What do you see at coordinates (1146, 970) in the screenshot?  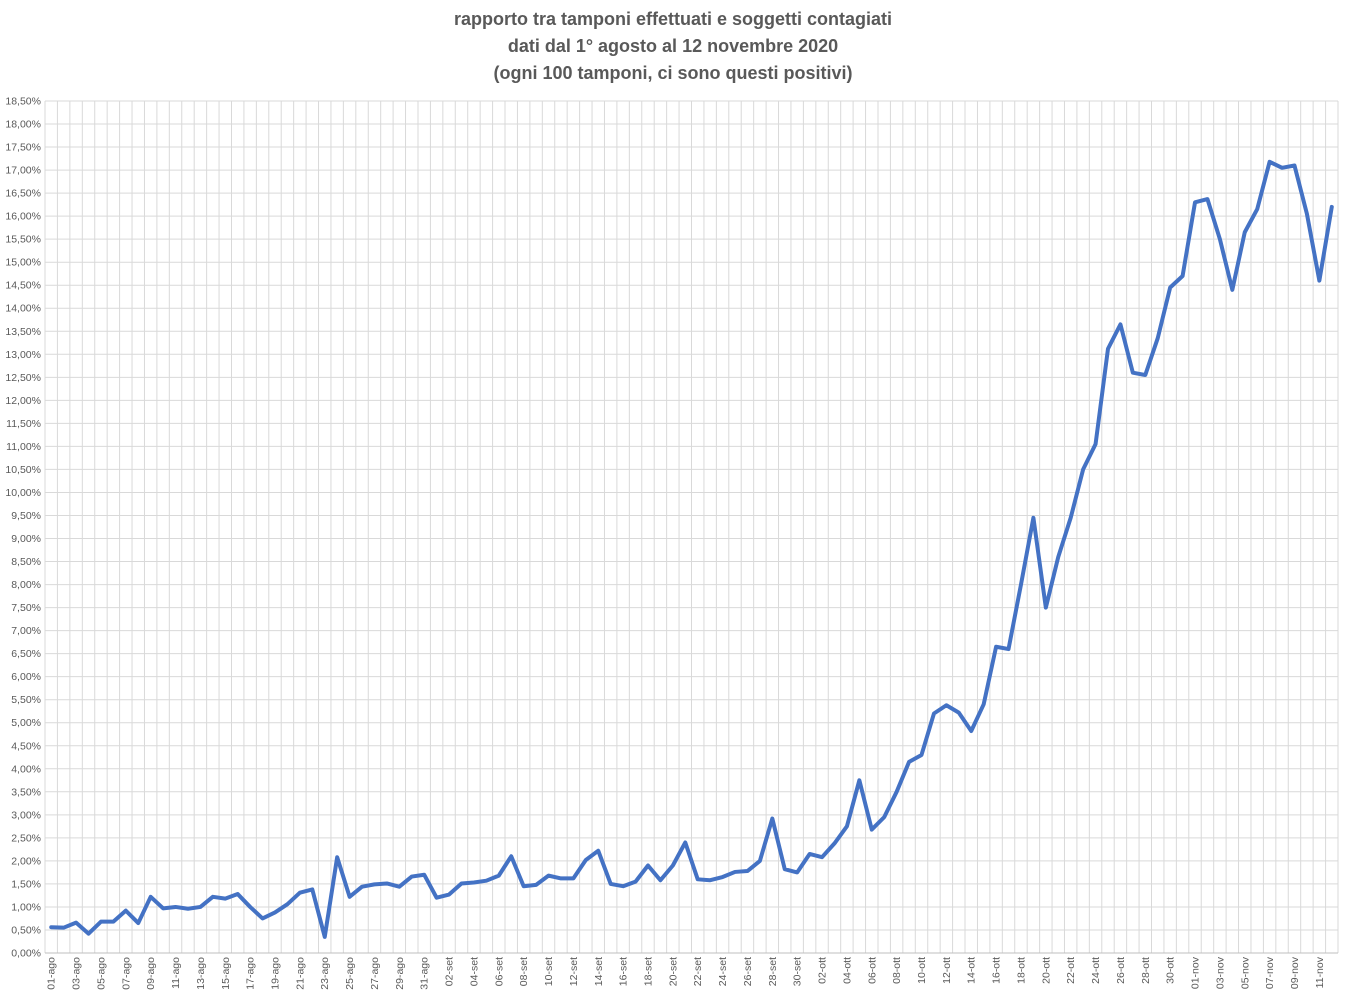 I see `x-tick-label: 28-ott` at bounding box center [1146, 970].